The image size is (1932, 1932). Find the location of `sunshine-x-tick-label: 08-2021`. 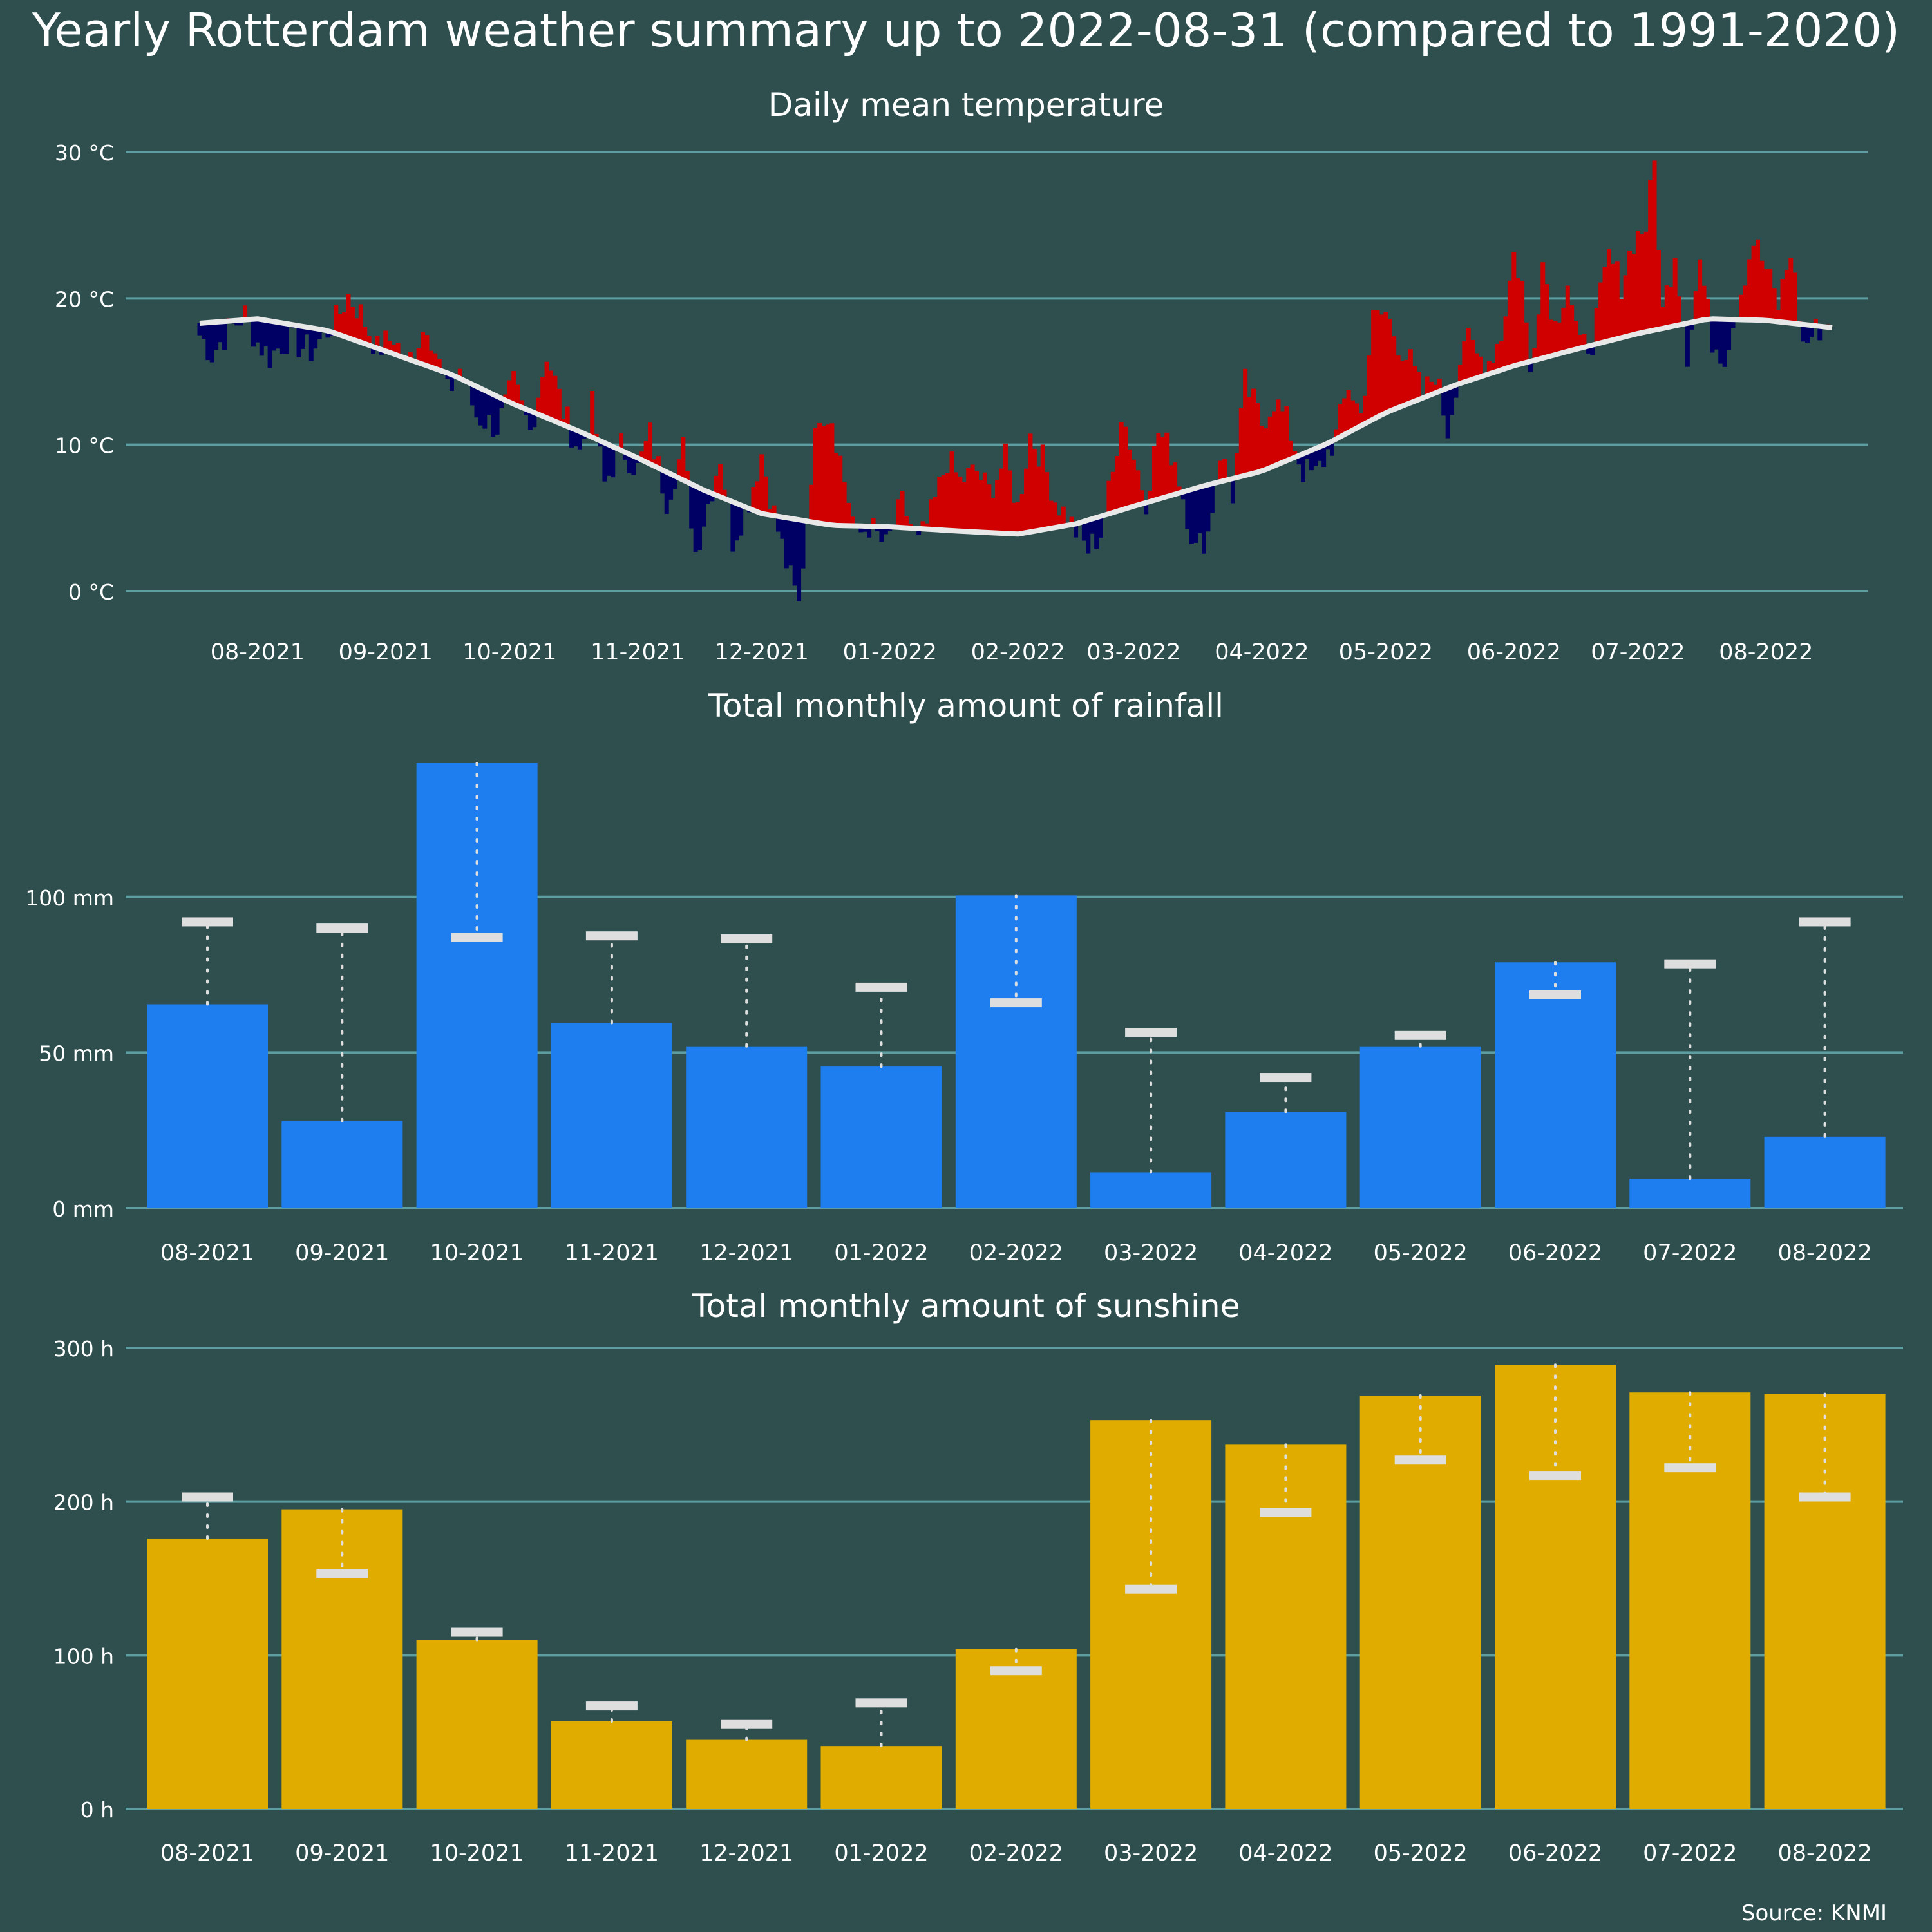

sunshine-x-tick-label: 08-2021 is located at coordinates (207, 1853).